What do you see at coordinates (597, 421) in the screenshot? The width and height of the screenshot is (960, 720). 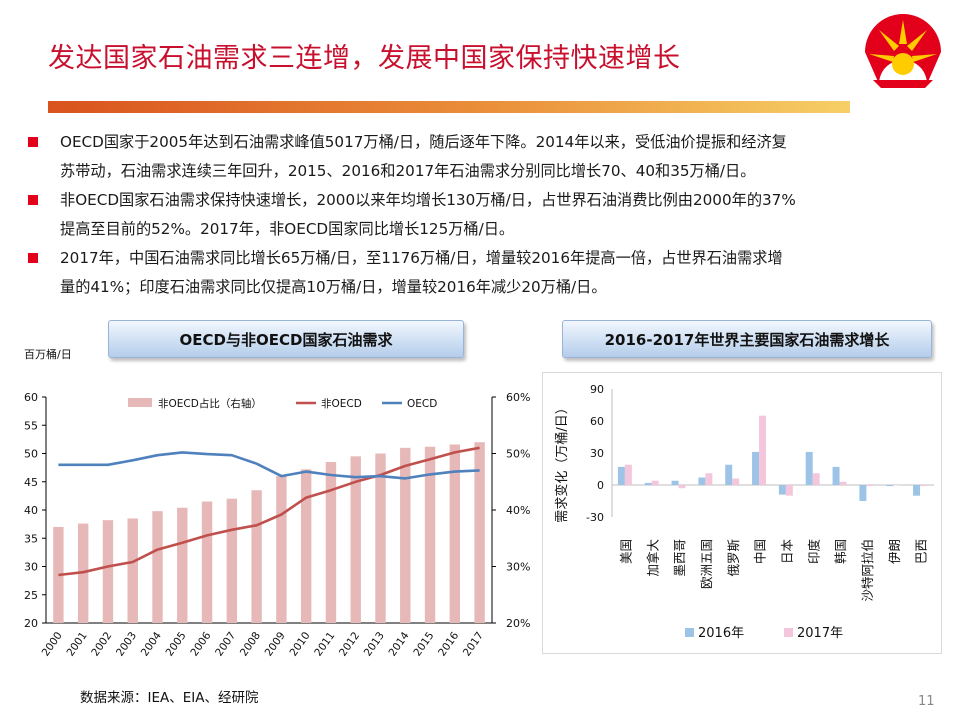 I see `y-tick-label: 60` at bounding box center [597, 421].